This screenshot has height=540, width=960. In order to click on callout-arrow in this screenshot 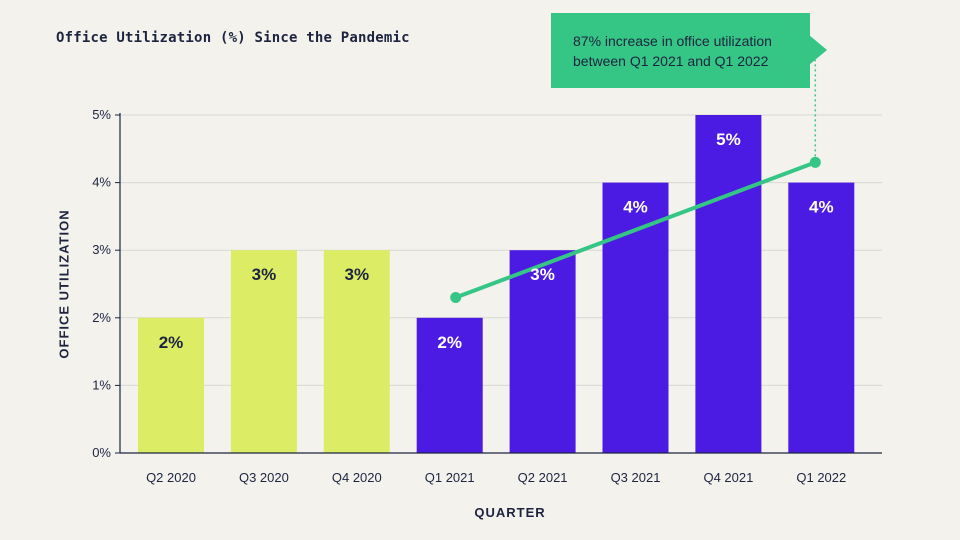, I will do `click(818, 50)`.